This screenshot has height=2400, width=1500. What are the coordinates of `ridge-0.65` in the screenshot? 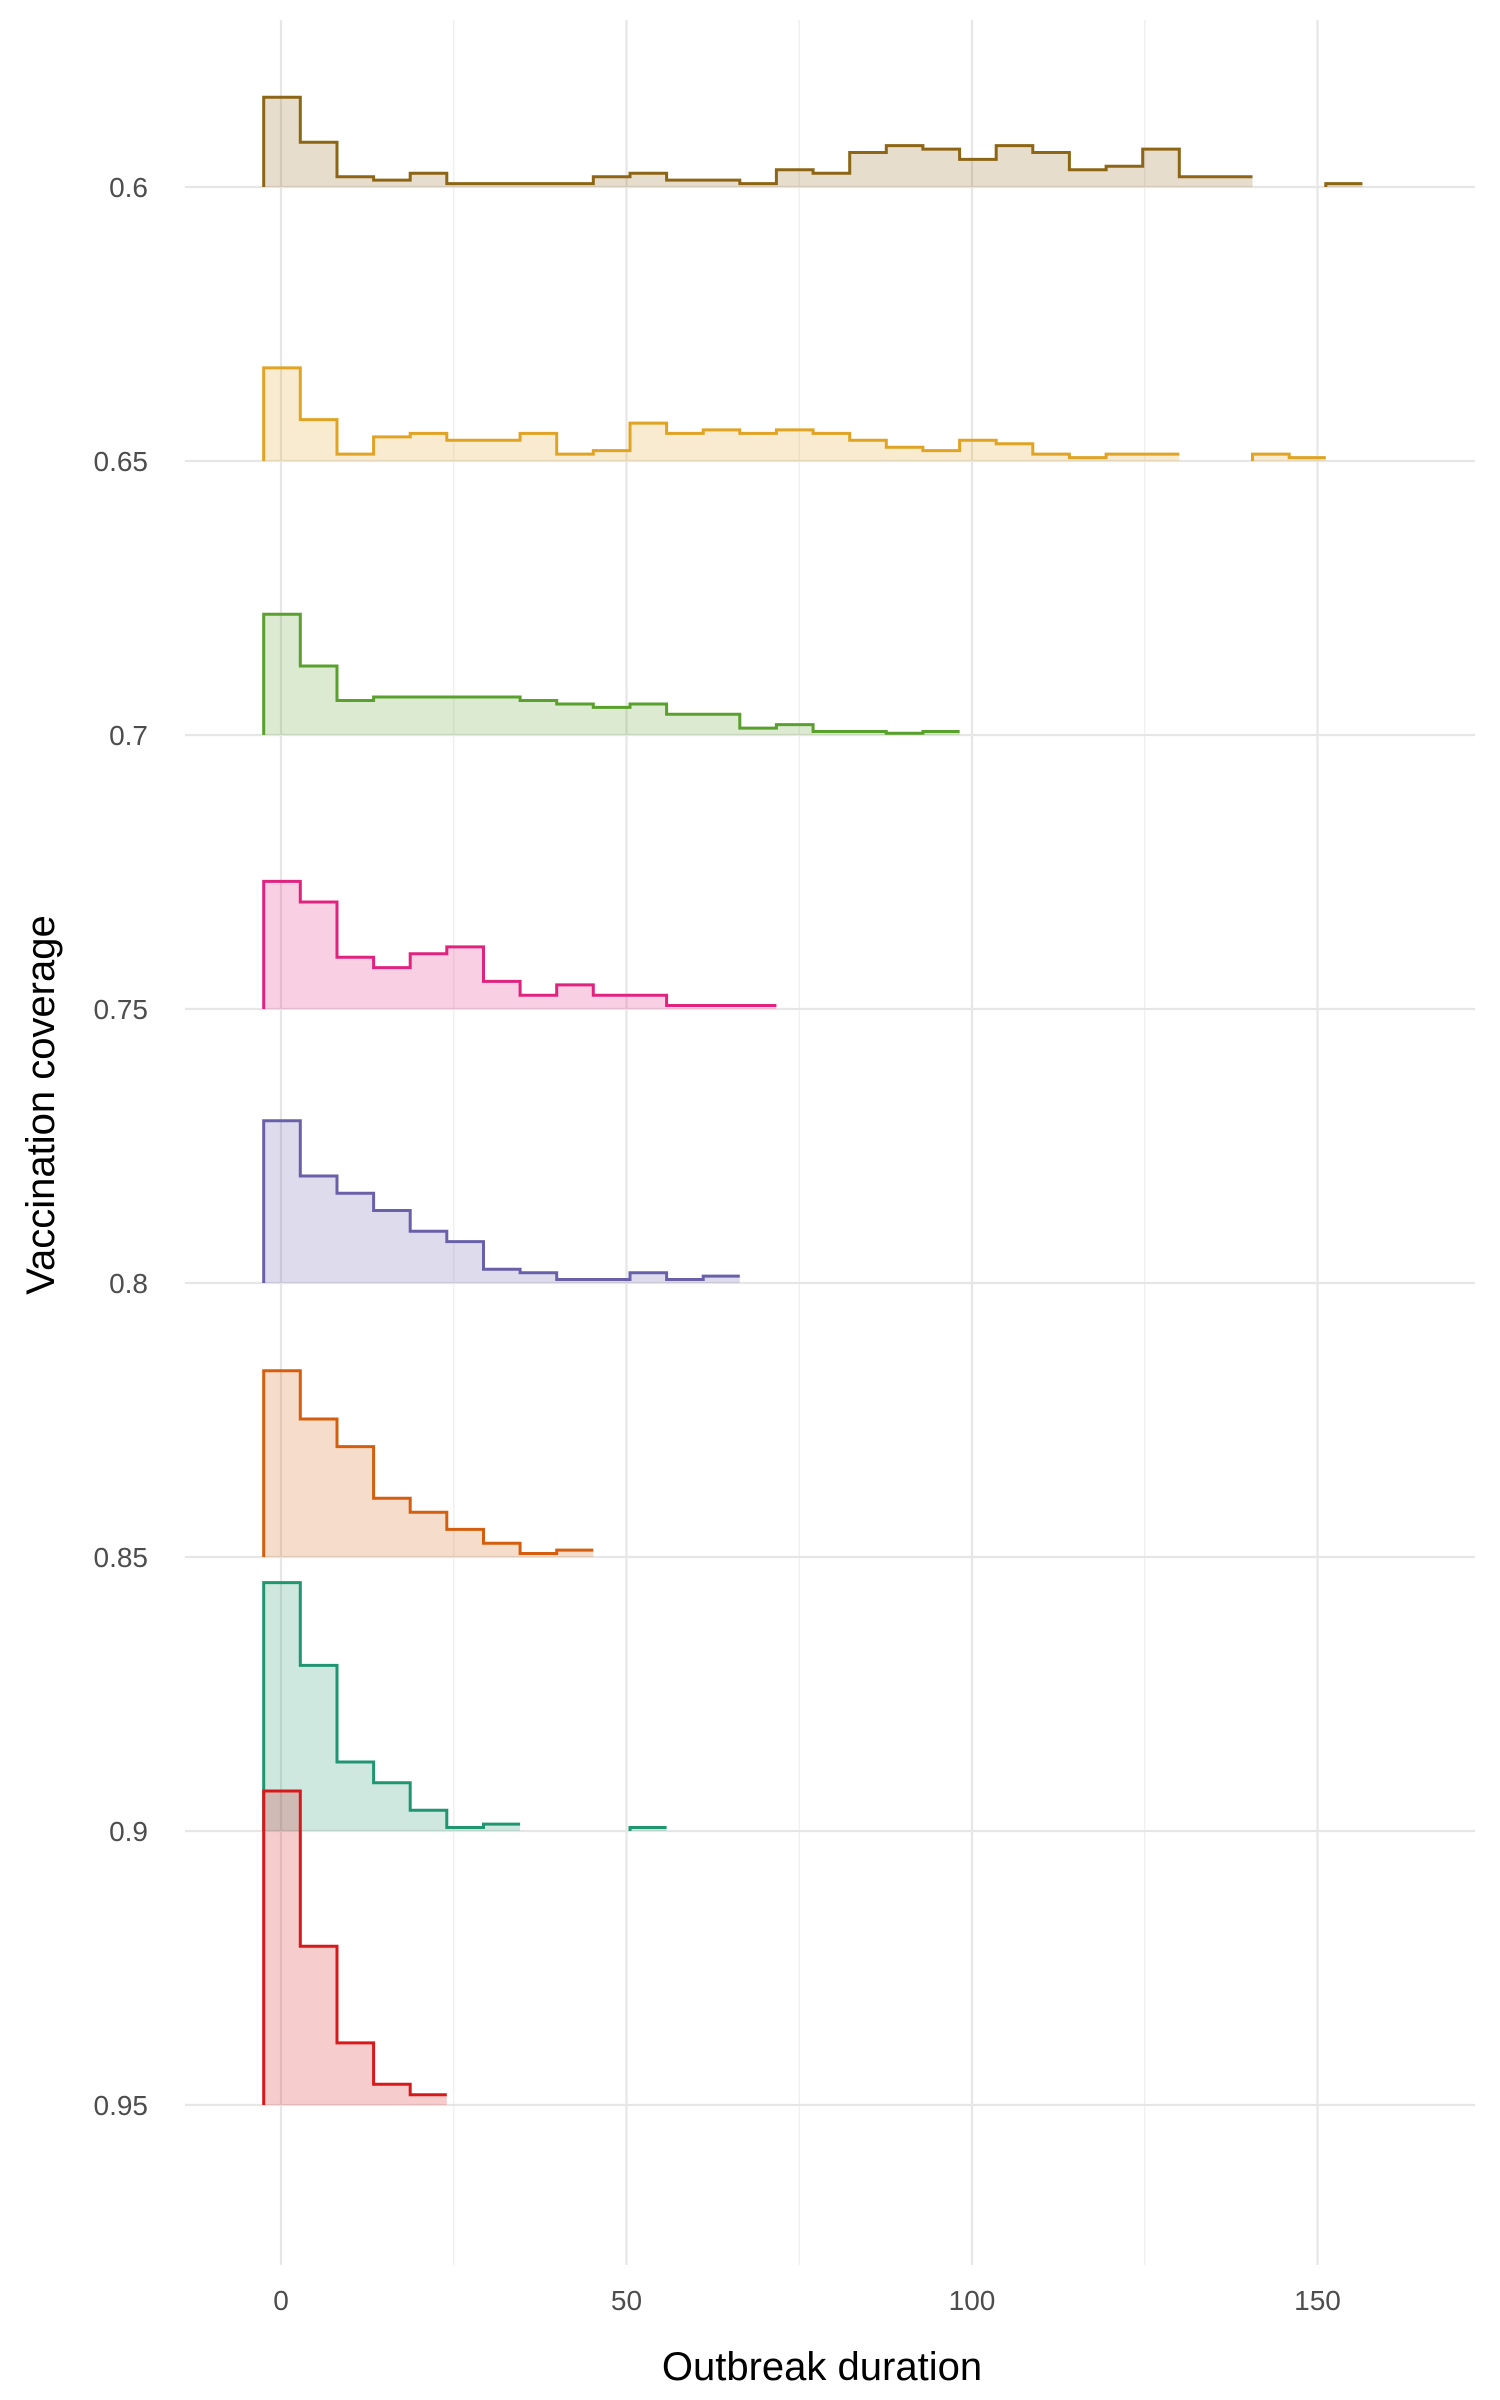 It's located at (794, 413).